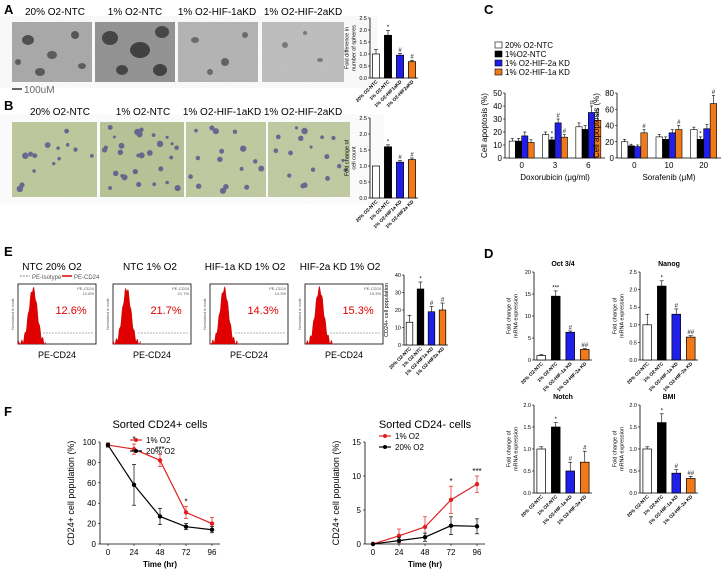  What do you see at coordinates (677, 467) in the screenshot?
I see `panel-d-bmi-chart-significance: #` at bounding box center [677, 467].